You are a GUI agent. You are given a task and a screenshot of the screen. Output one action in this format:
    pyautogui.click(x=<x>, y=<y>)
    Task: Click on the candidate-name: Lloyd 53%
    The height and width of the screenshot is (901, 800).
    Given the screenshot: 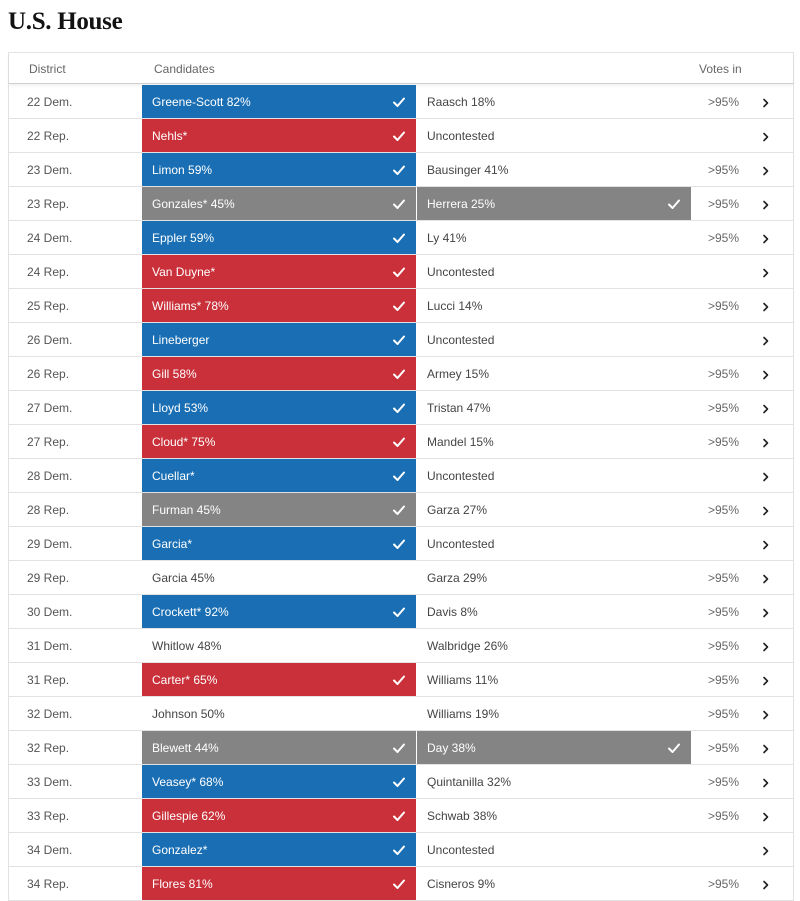 What is the action you would take?
    pyautogui.click(x=180, y=408)
    